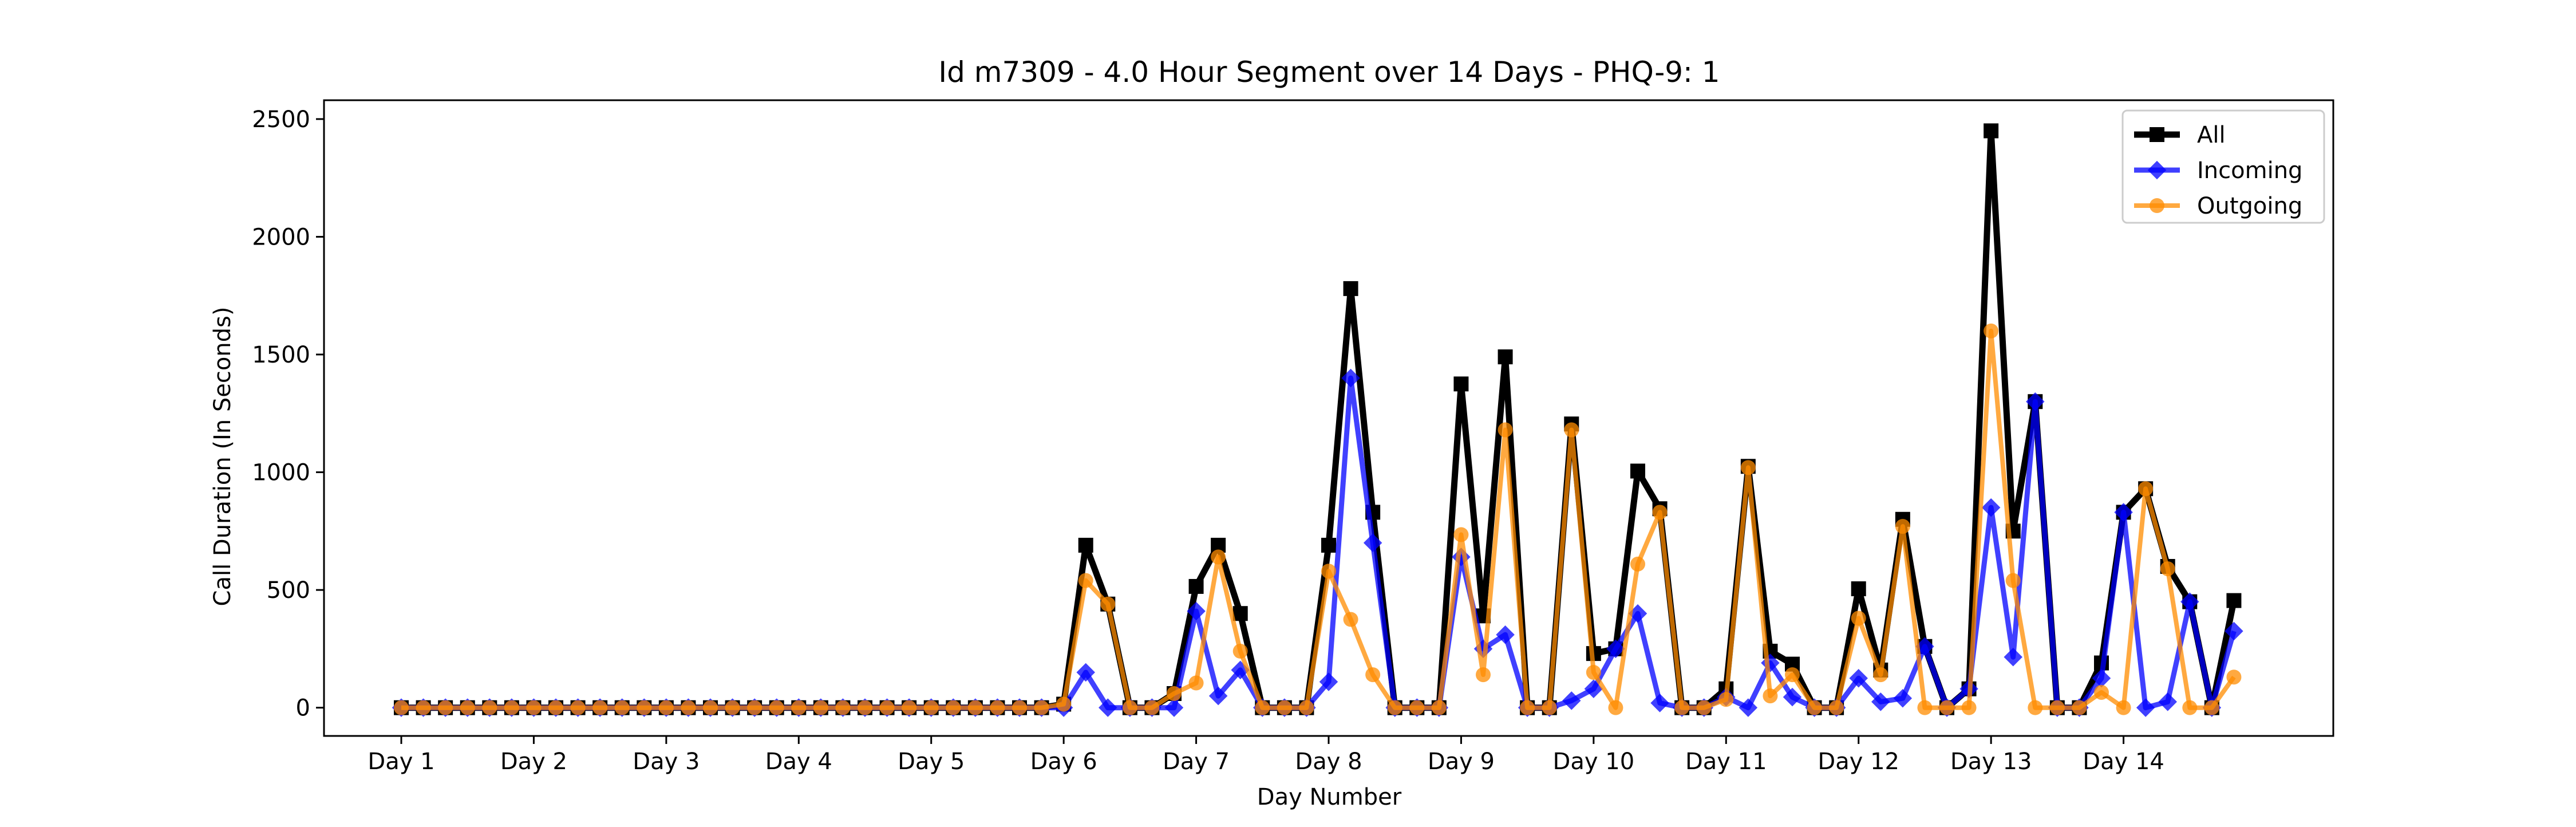 The width and height of the screenshot is (2576, 827). I want to click on legend-label: Incoming, so click(2249, 171).